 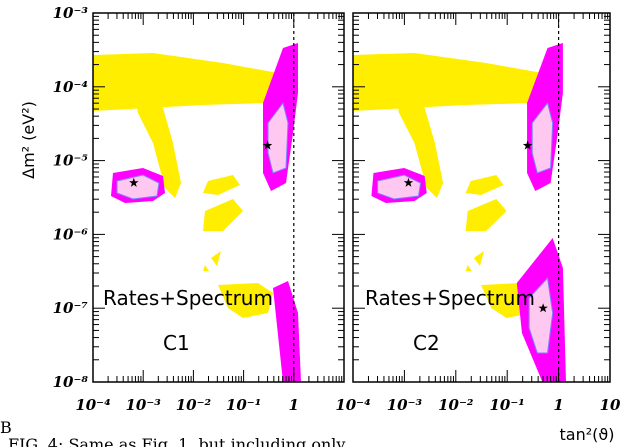 What do you see at coordinates (71, 161) in the screenshot?
I see `y-tick-label: 10⁻⁵` at bounding box center [71, 161].